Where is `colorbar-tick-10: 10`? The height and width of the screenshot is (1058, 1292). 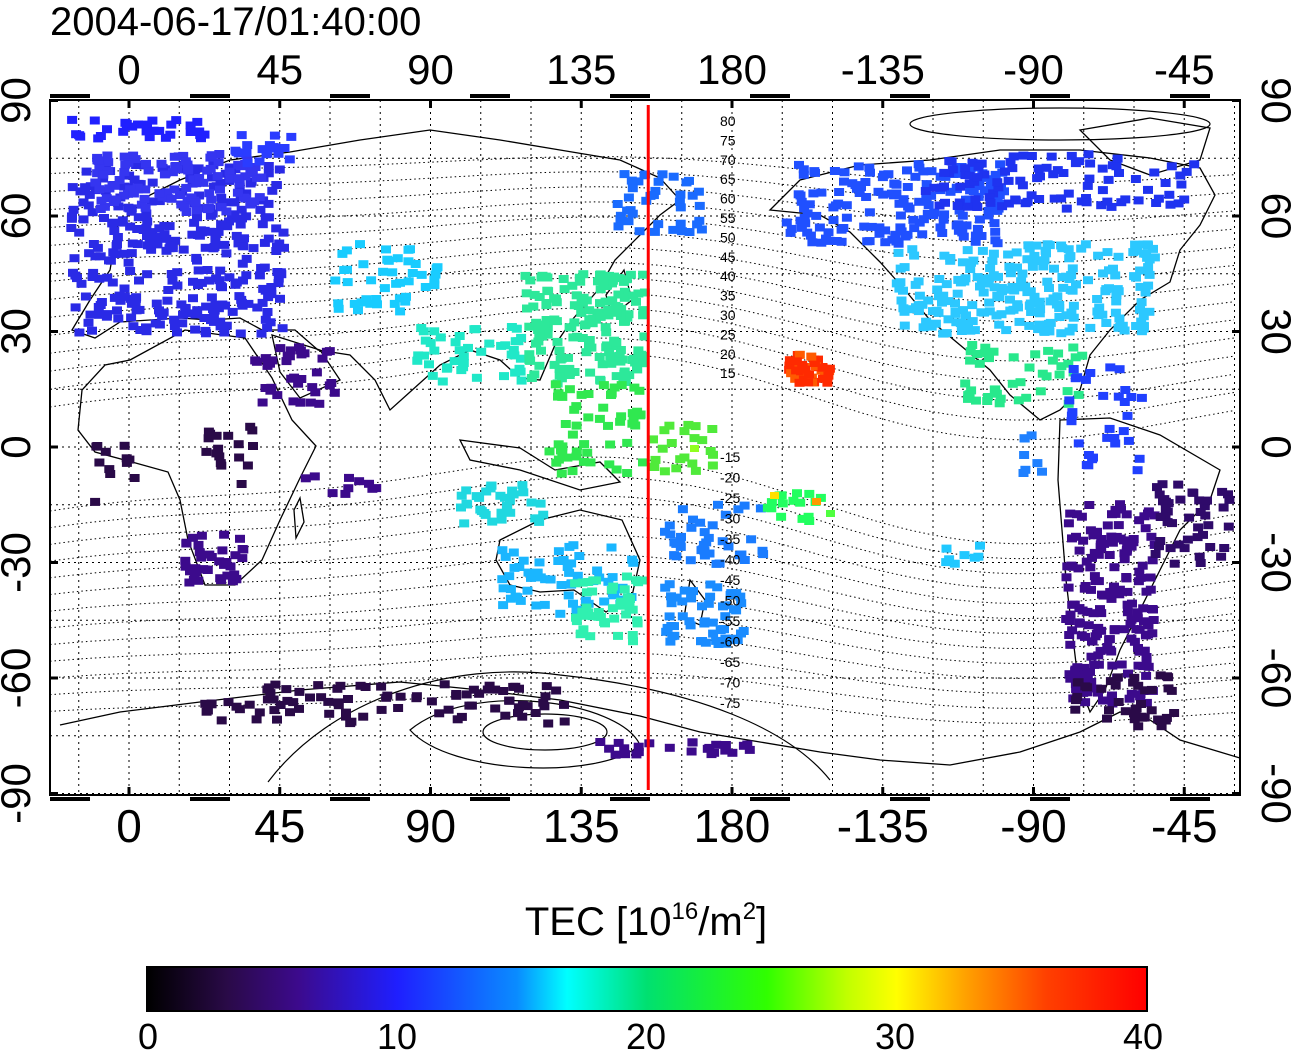 colorbar-tick-10: 10 is located at coordinates (397, 1036).